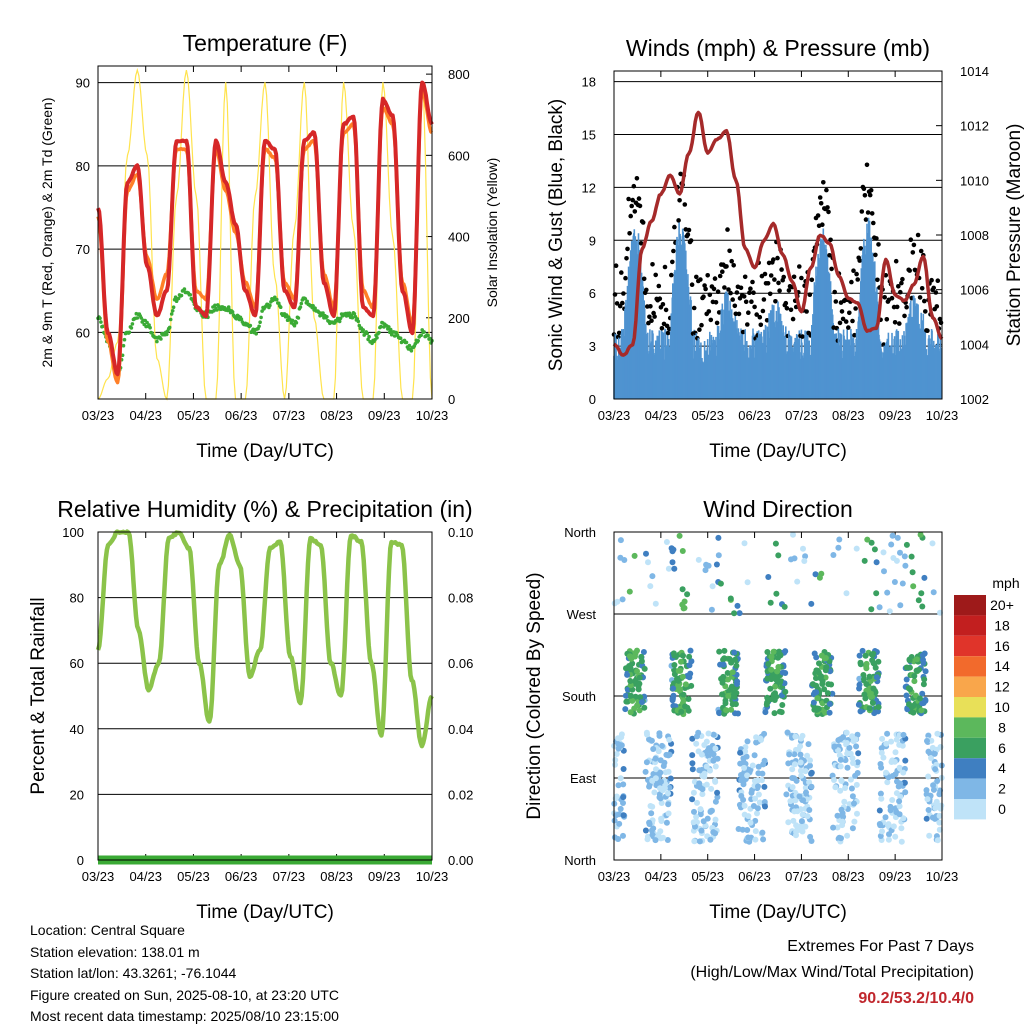 The image size is (1024, 1028). I want to click on y-tick-label: South, so click(579, 696).